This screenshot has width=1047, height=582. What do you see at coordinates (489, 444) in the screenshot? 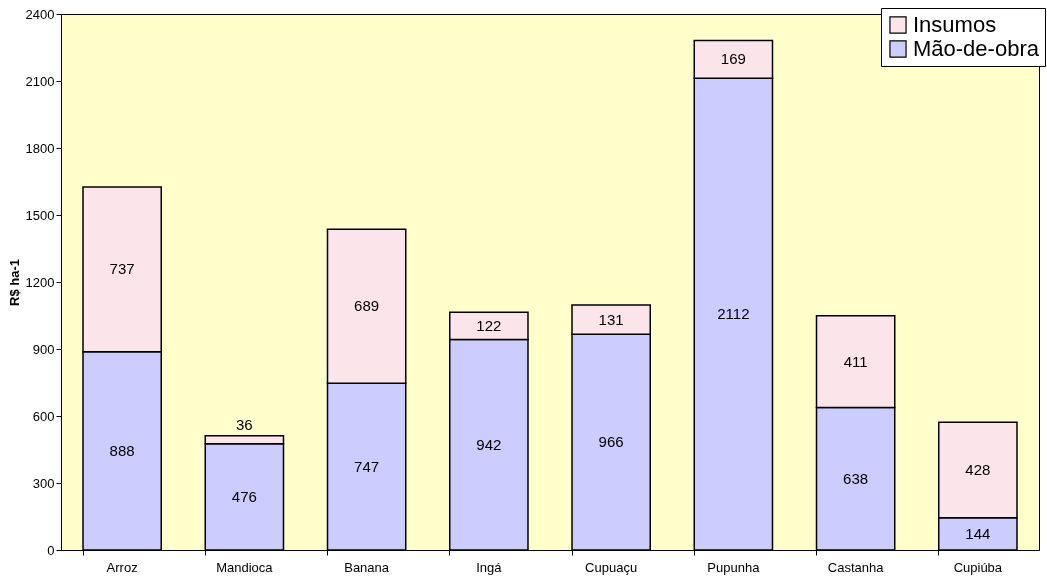
I see `data-label: 942` at bounding box center [489, 444].